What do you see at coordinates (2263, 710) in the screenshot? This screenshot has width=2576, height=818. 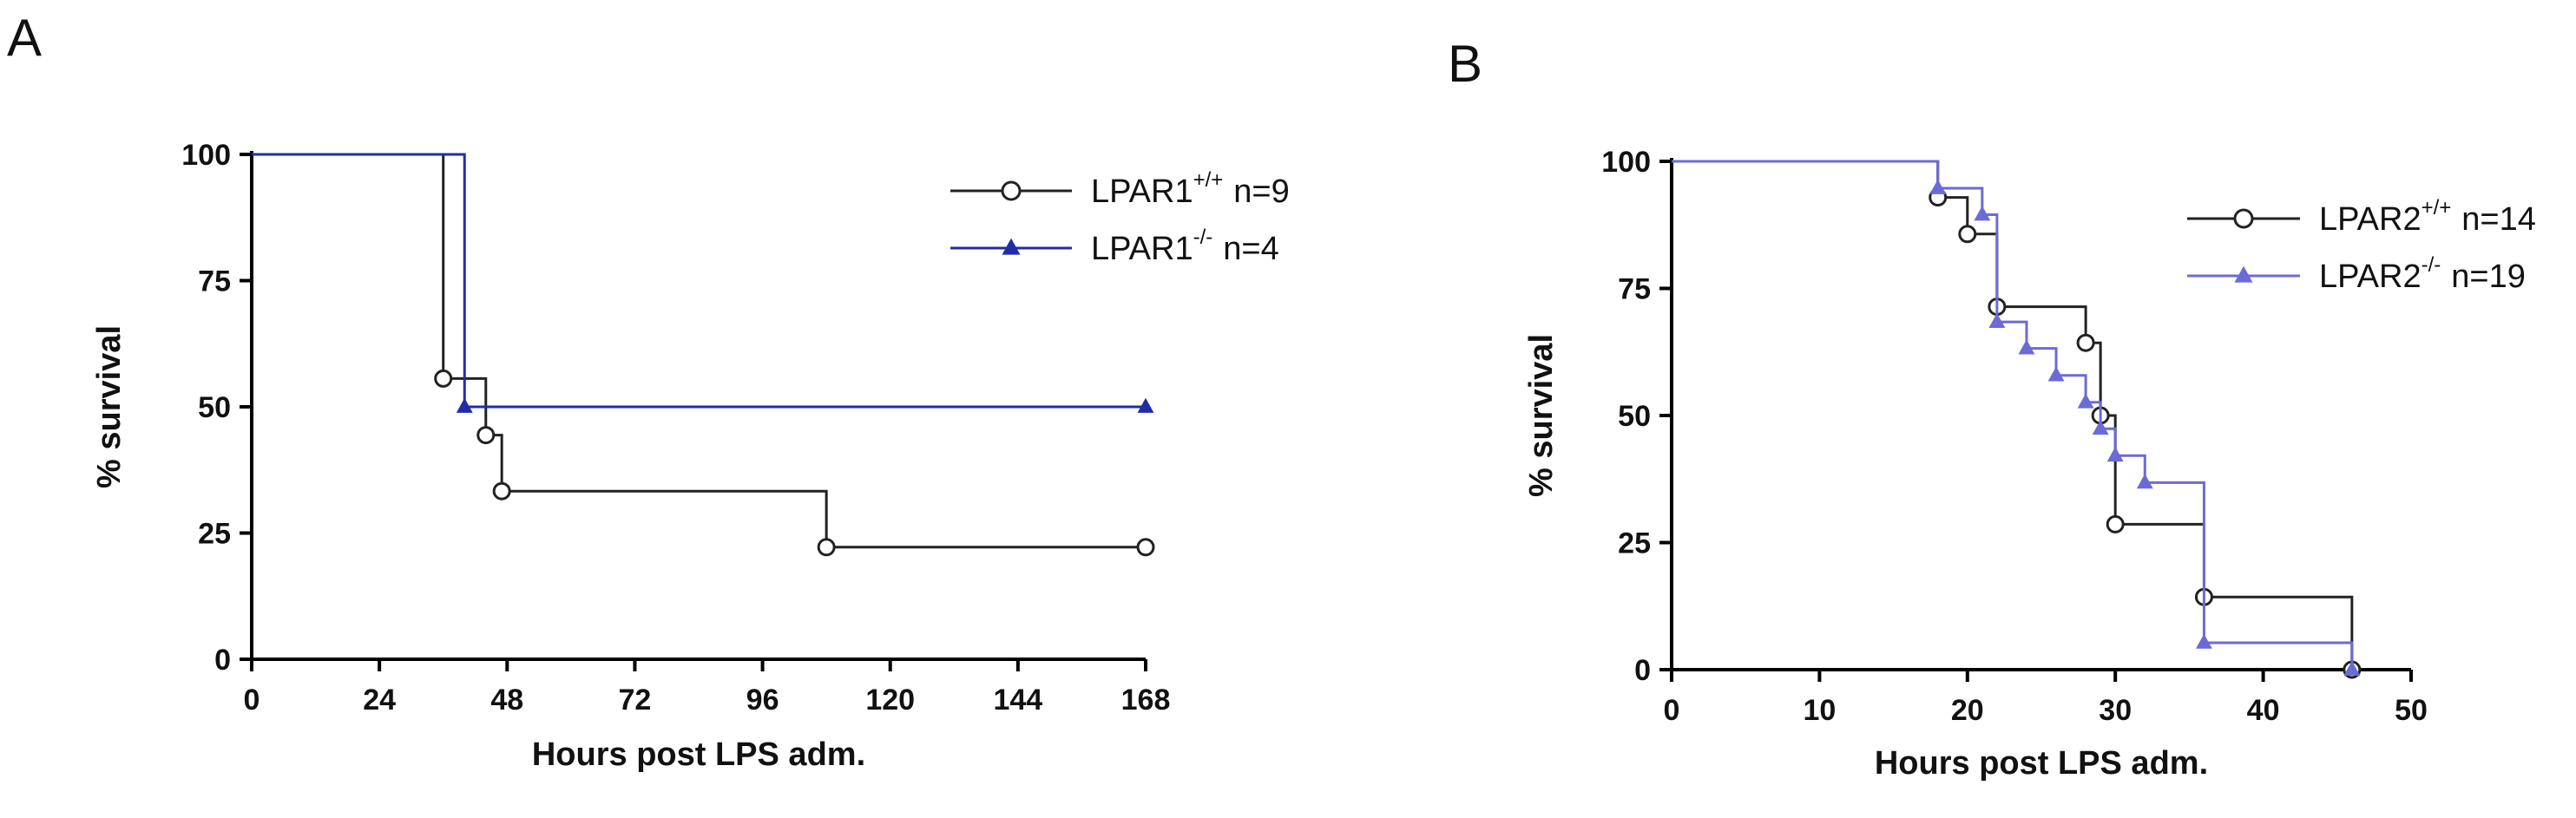 I see `x-tick-label: 40` at bounding box center [2263, 710].